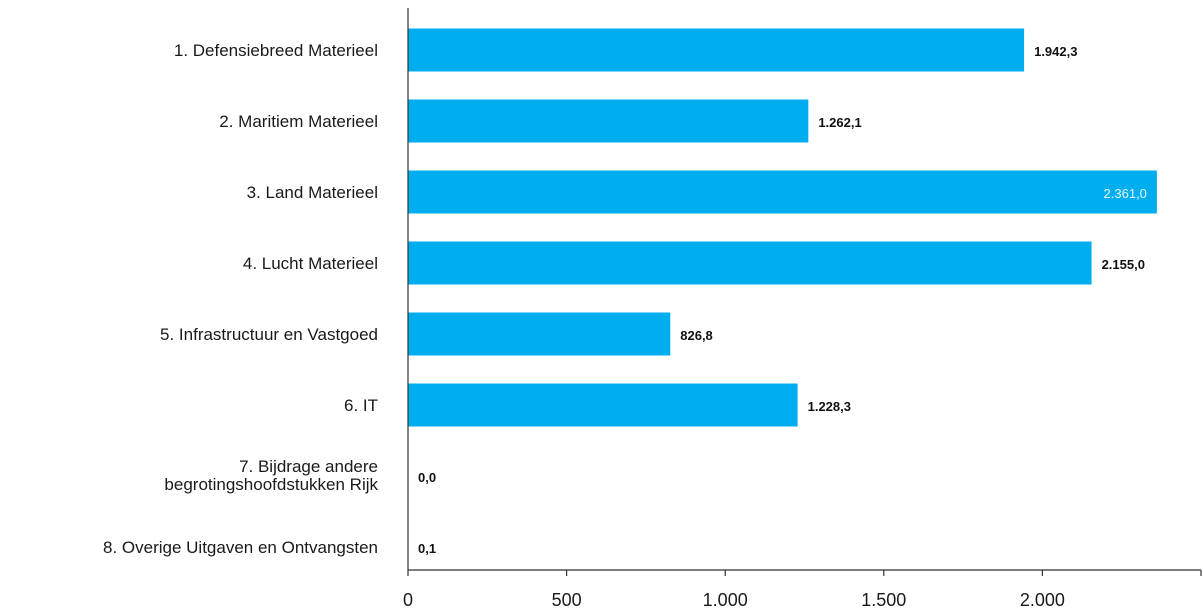 This screenshot has width=1203, height=616. Describe the element at coordinates (1042, 600) in the screenshot. I see `x-tick-label: 2.000` at that location.